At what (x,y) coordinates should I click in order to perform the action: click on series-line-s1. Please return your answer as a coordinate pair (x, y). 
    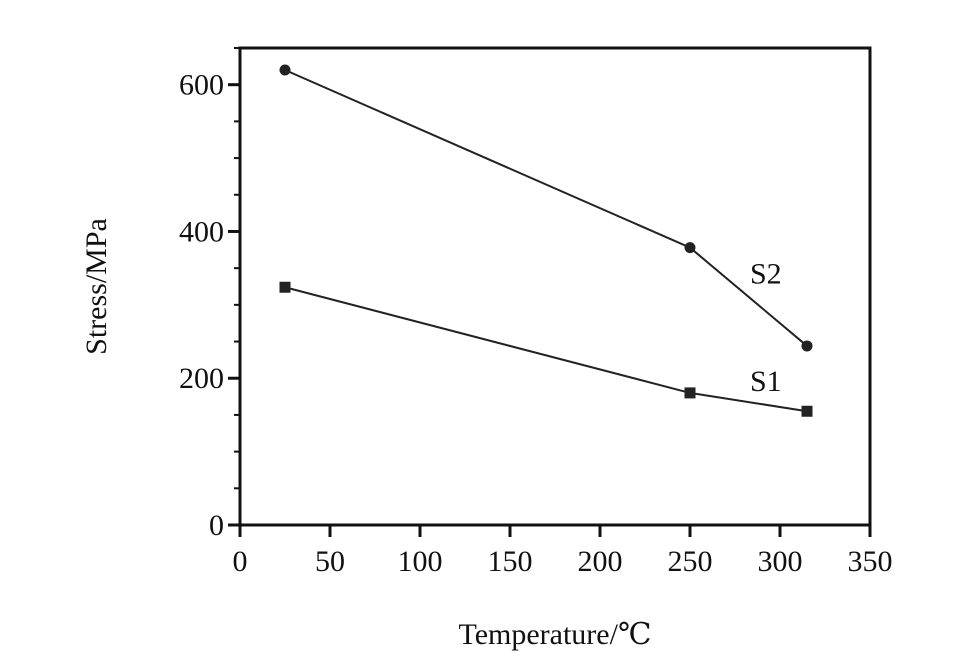
    Looking at the image, I should click on (546, 349).